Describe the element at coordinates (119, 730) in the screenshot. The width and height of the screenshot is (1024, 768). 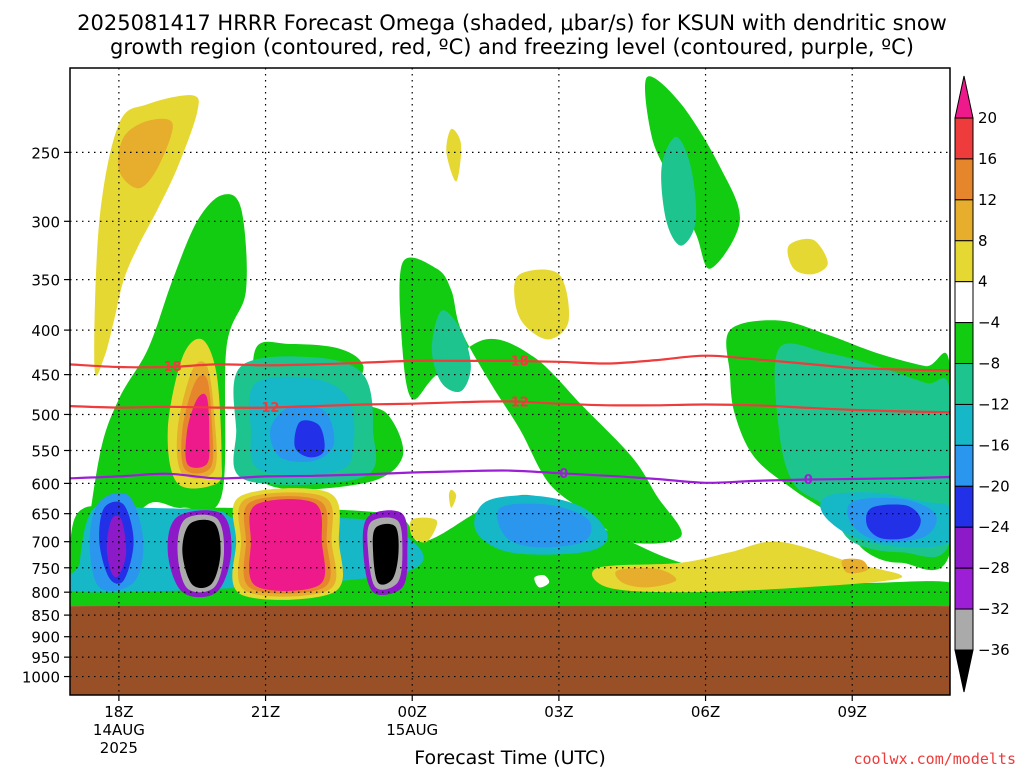
I see `x-tick-date-18Z: 14AUG` at that location.